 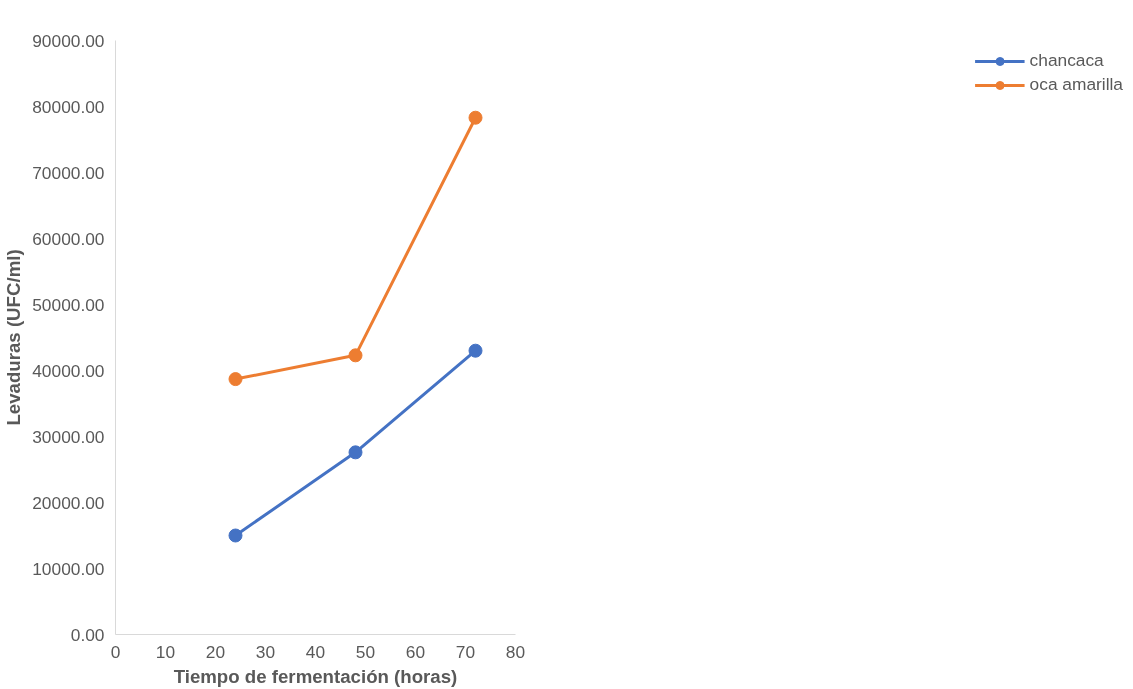 I want to click on x-tick-label: 70, so click(x=465, y=651).